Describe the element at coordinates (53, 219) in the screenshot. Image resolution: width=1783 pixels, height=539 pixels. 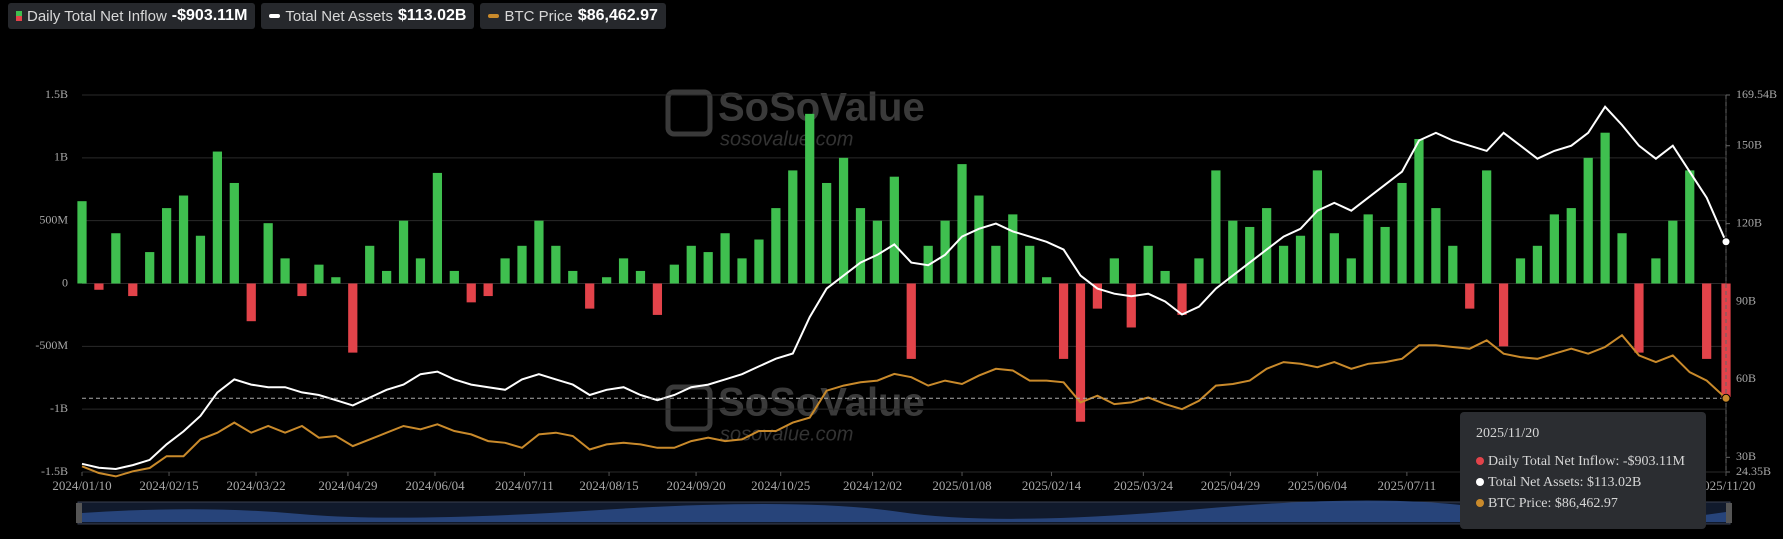
I see `y-tick-label: 500M` at that location.